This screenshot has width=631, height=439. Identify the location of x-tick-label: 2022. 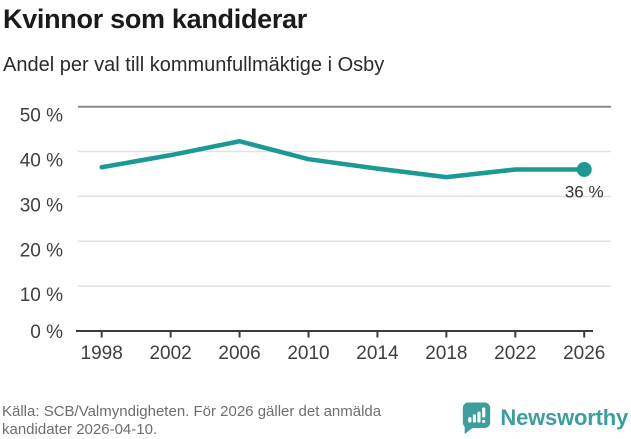
(515, 353).